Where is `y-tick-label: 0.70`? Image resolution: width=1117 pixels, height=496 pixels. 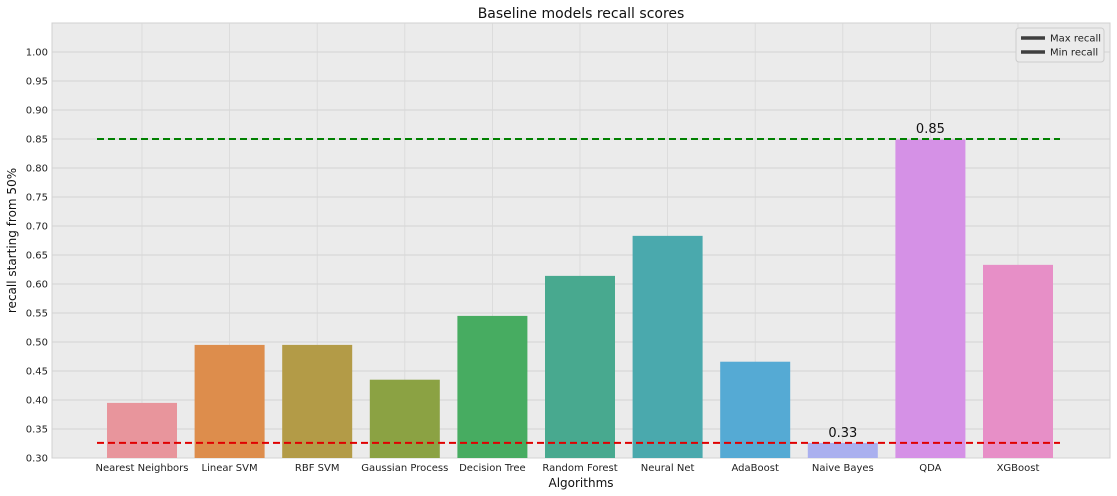
y-tick-label: 0.70 is located at coordinates (37, 227).